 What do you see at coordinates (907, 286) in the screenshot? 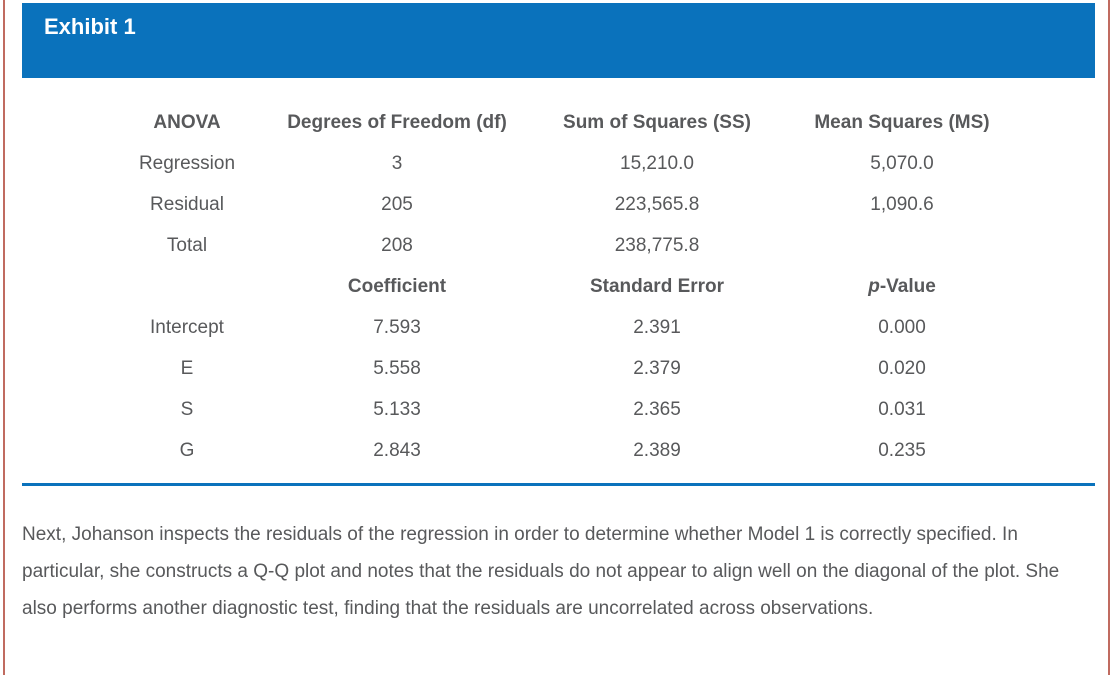
I see `p-value-rest: -Value` at bounding box center [907, 286].